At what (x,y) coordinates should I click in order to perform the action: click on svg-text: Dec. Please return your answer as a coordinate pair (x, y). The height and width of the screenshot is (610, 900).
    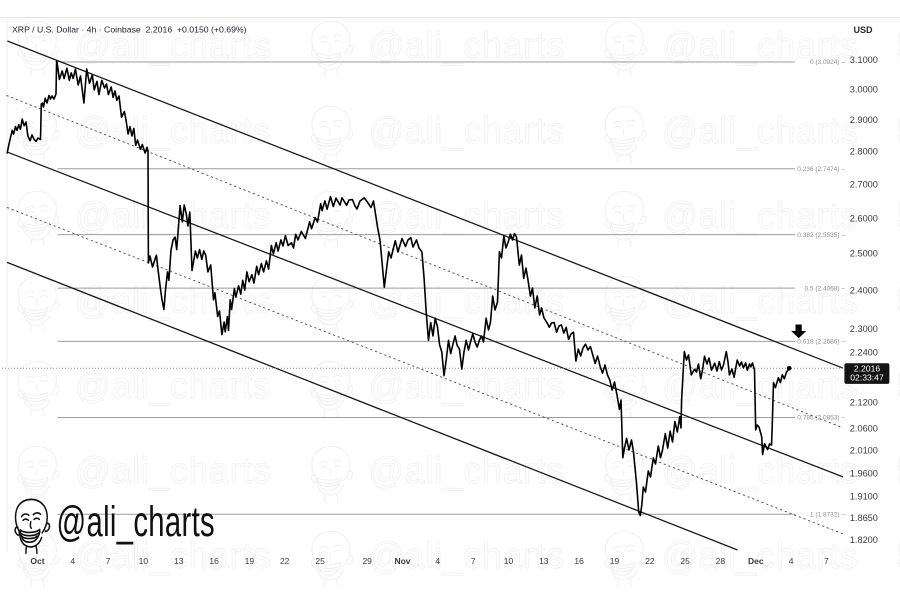
    Looking at the image, I should click on (756, 561).